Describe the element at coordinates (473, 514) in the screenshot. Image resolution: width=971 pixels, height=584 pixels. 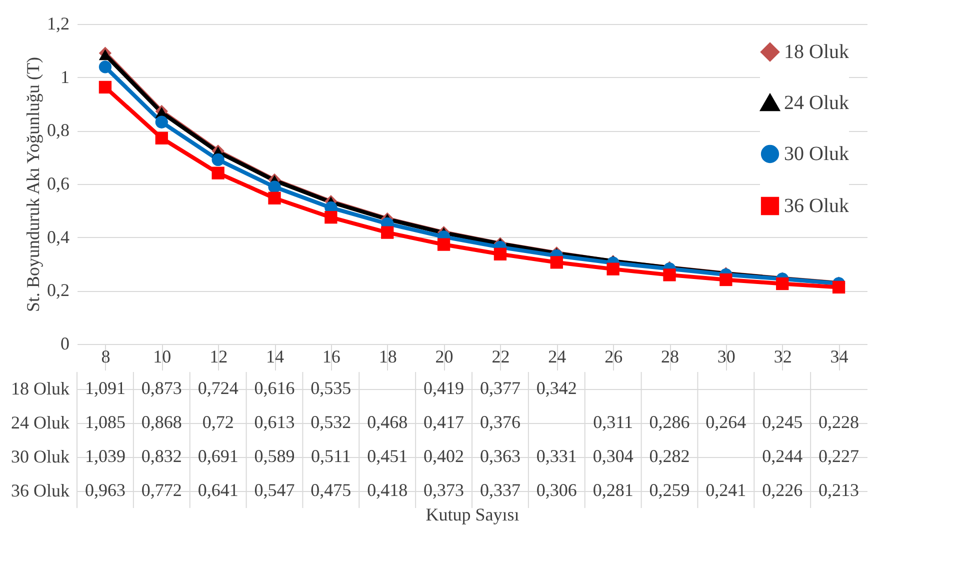
I see `text: Kutup Sayısı` at that location.